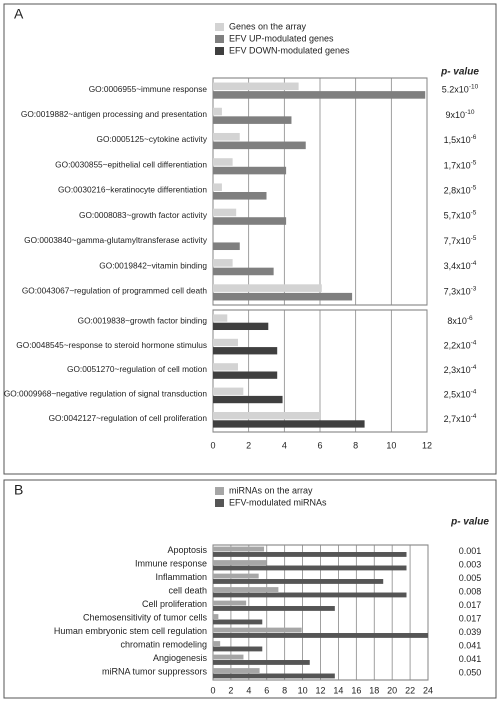  Describe the element at coordinates (268, 26) in the screenshot. I see `legend-label: Genes on the array` at that location.